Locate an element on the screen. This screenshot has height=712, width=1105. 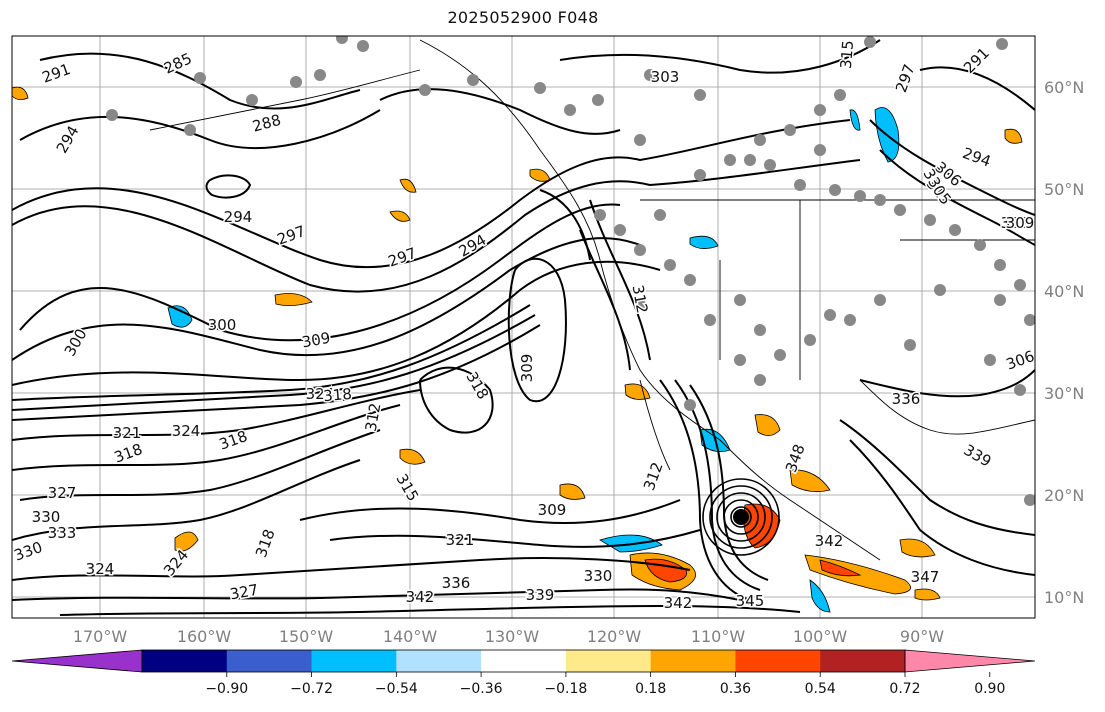
map-title: 2025052900 F048 is located at coordinates (523, 17).